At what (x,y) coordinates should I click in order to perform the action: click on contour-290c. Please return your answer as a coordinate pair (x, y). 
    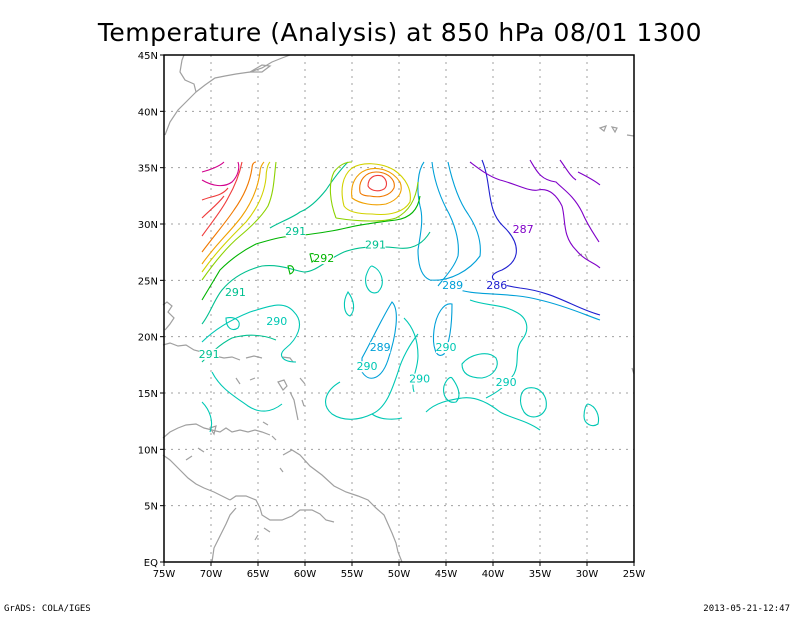
    Looking at the image, I should click on (387, 416).